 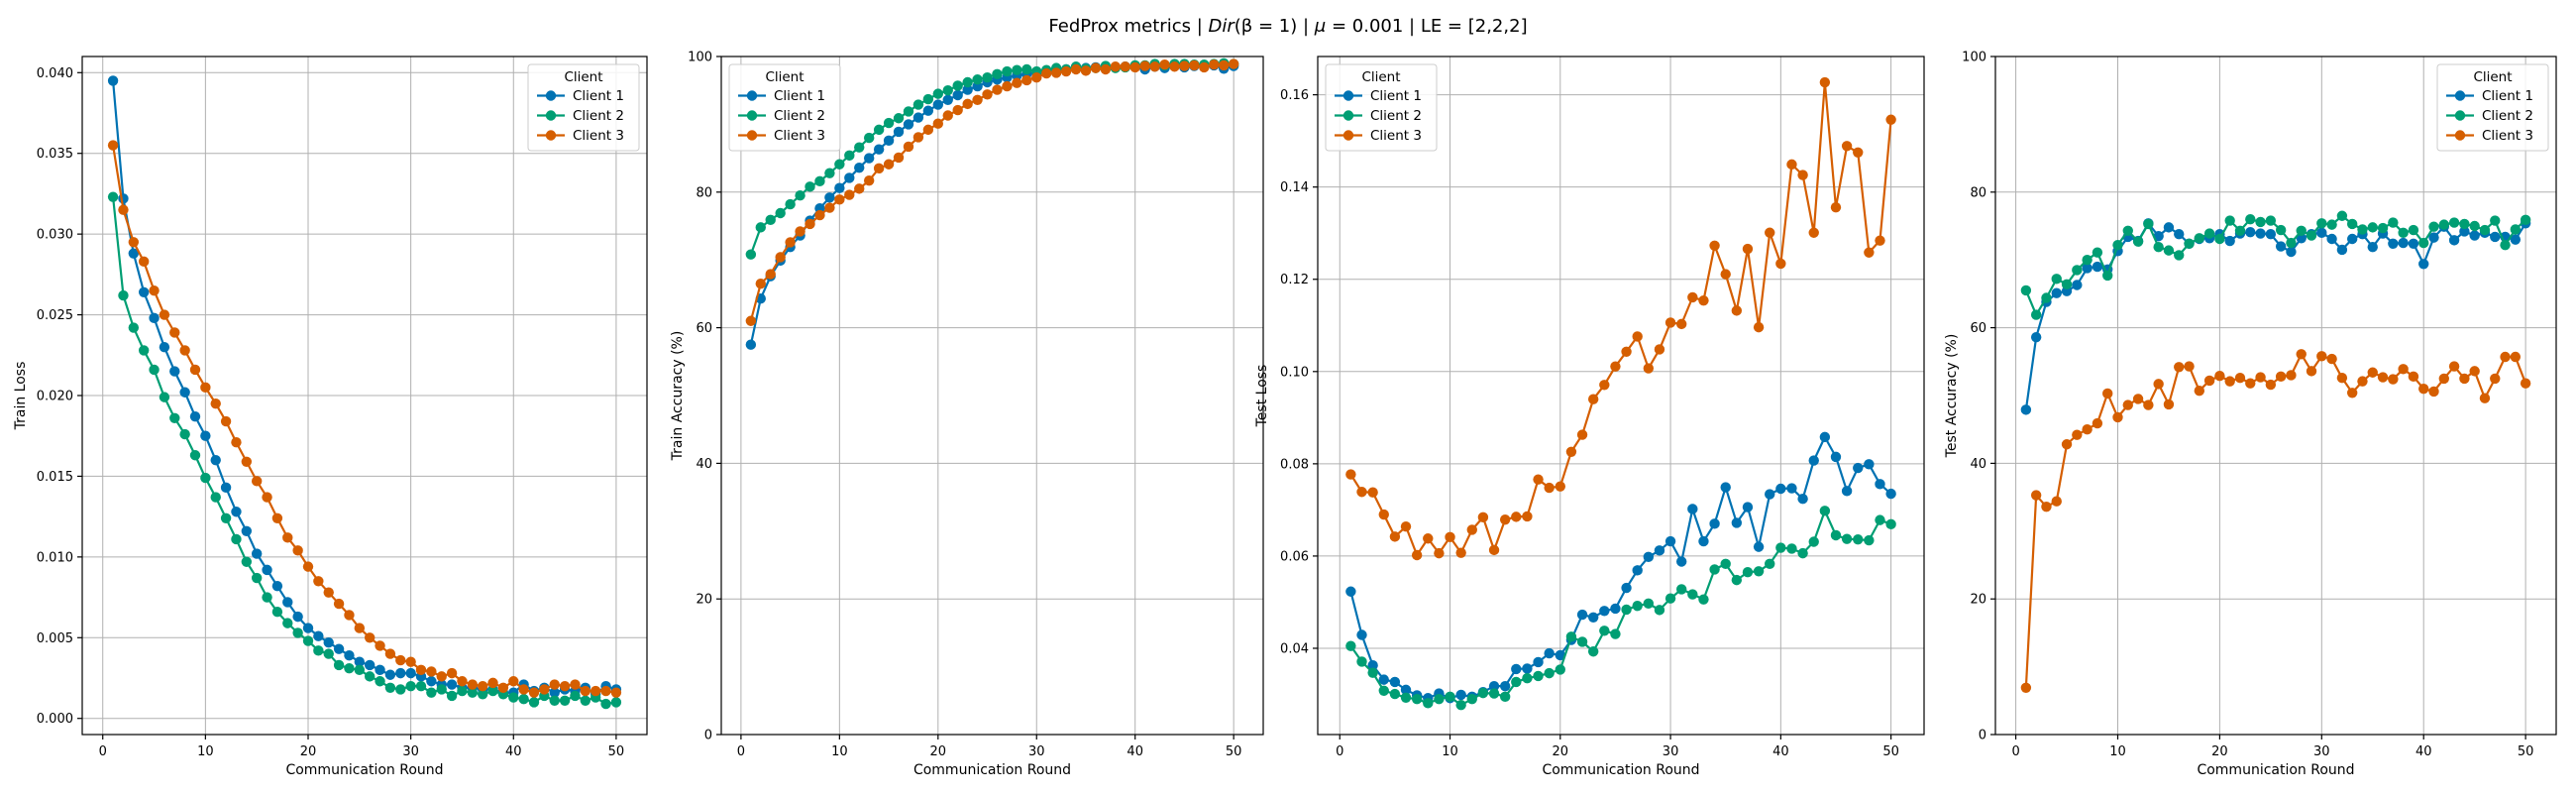 I want to click on y-tick-label: 100, so click(x=700, y=58).